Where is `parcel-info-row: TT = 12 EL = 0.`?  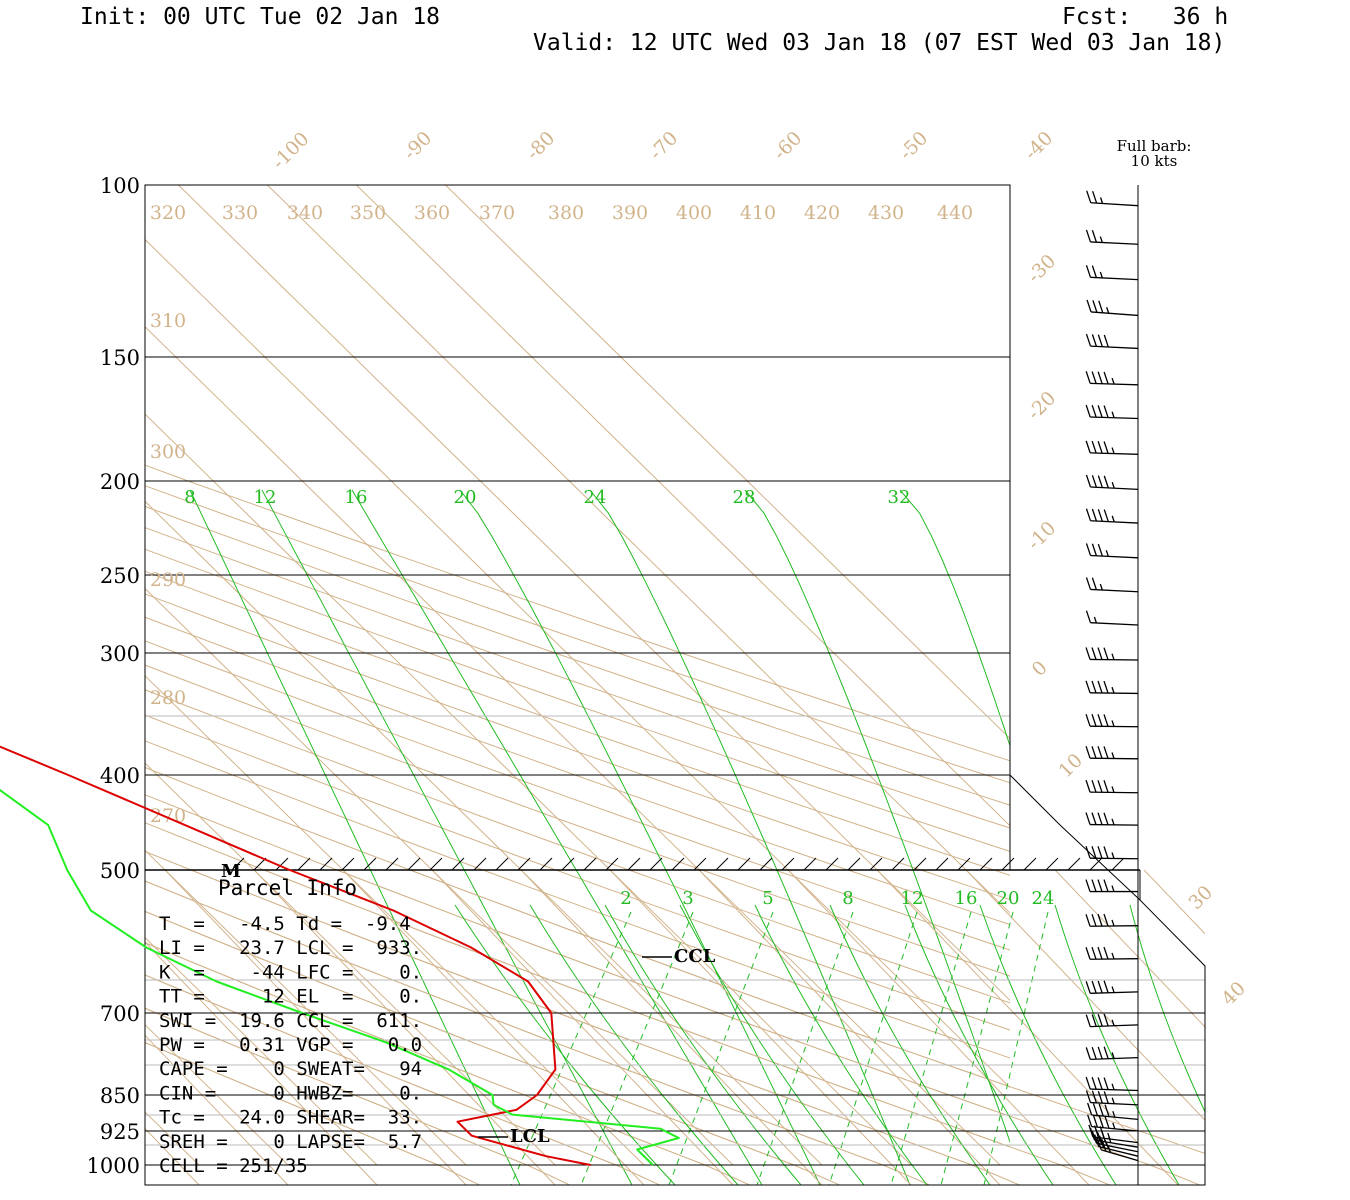 parcel-info-row: TT = 12 EL = 0. is located at coordinates (290, 997).